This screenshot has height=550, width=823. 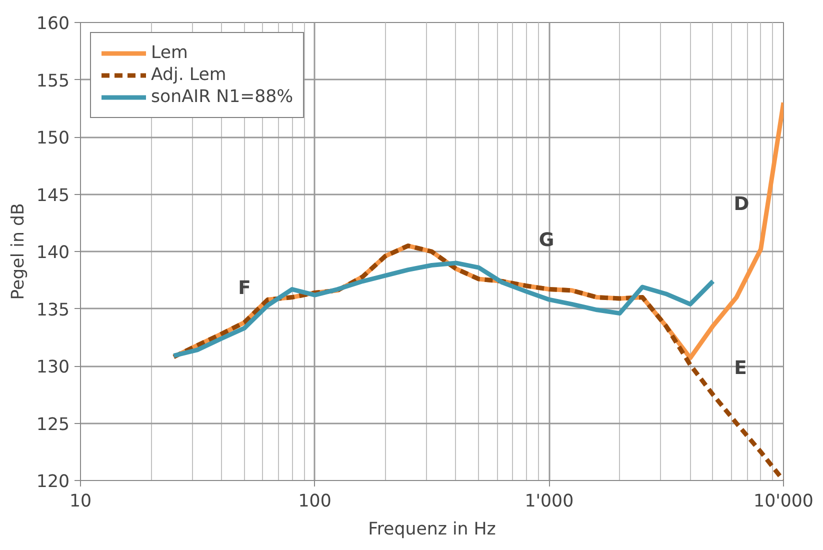 What do you see at coordinates (549, 502) in the screenshot?
I see `x-tick-label: 1'000` at bounding box center [549, 502].